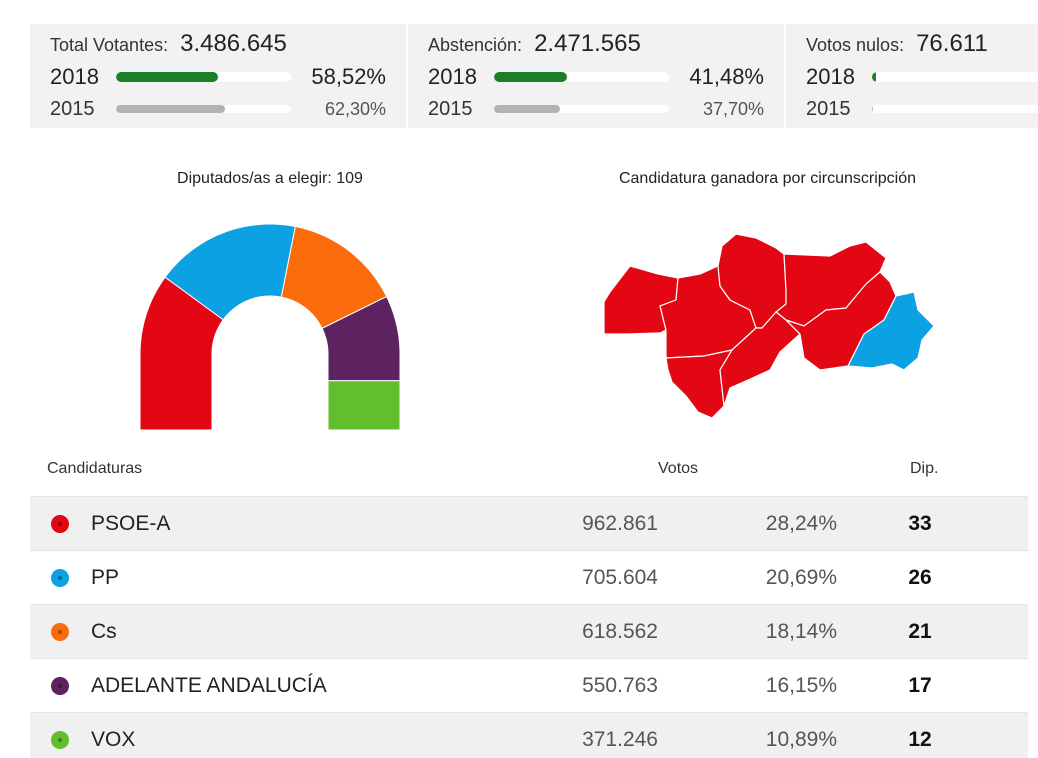 The height and width of the screenshot is (758, 1038). What do you see at coordinates (767, 178) in the screenshot?
I see `map-caption: Candidatura ganadora por circunscripción` at bounding box center [767, 178].